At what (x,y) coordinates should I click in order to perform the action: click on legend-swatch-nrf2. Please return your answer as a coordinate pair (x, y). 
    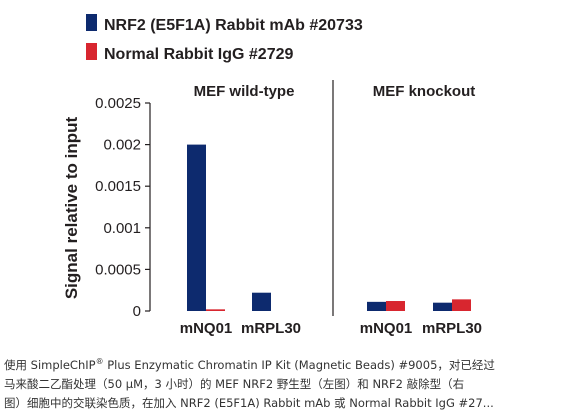
    Looking at the image, I should click on (91, 22).